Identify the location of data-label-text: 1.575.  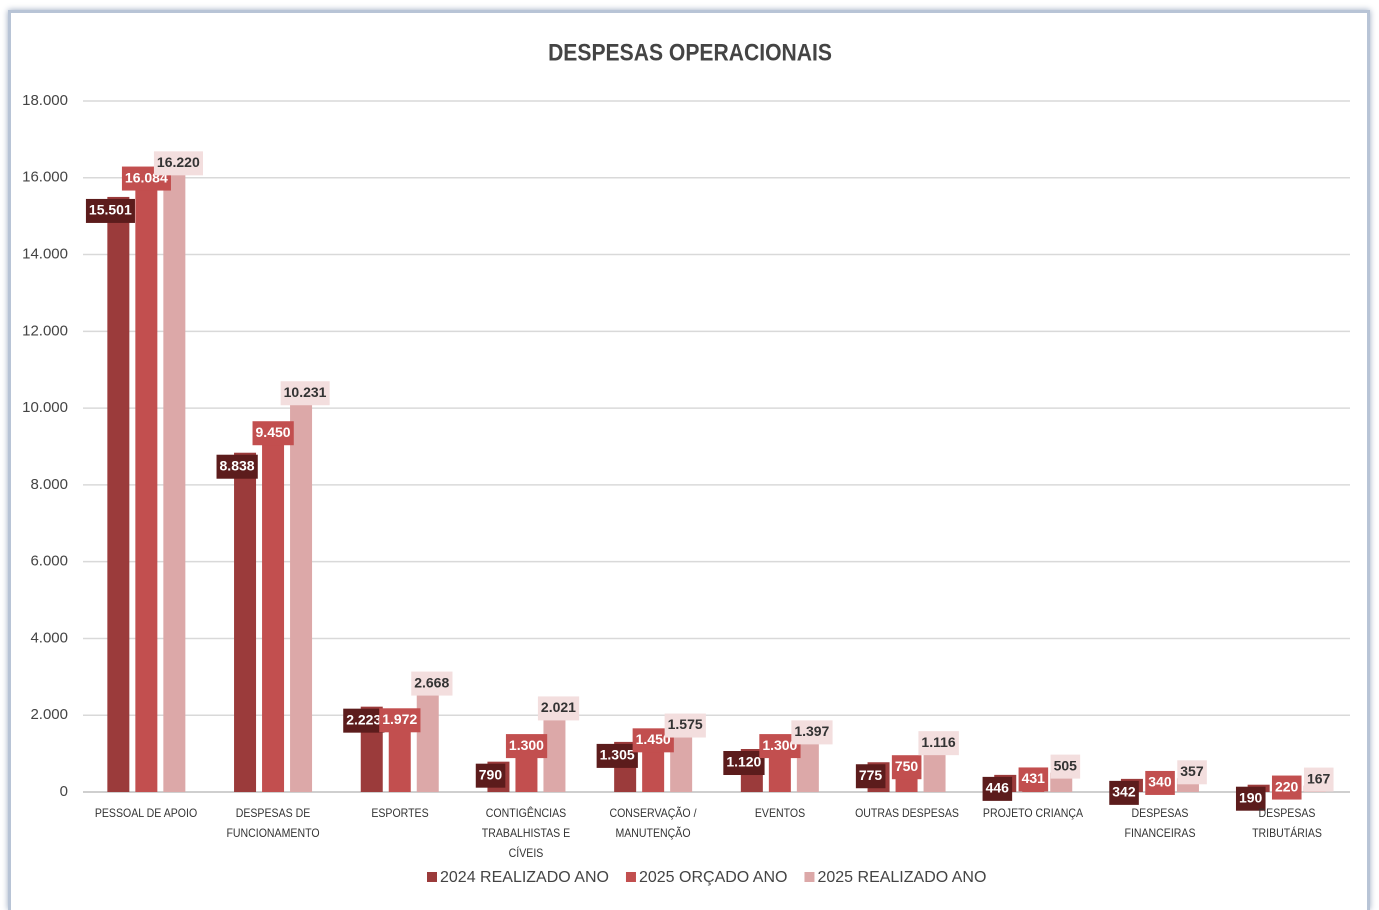
(685, 724).